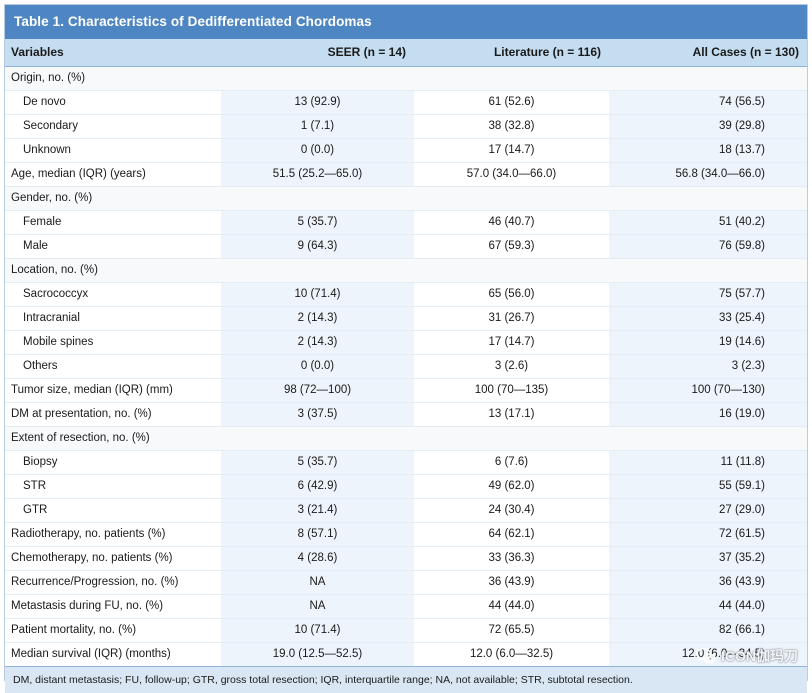  I want to click on cell-all-cases: 75 (57.7), so click(708, 294).